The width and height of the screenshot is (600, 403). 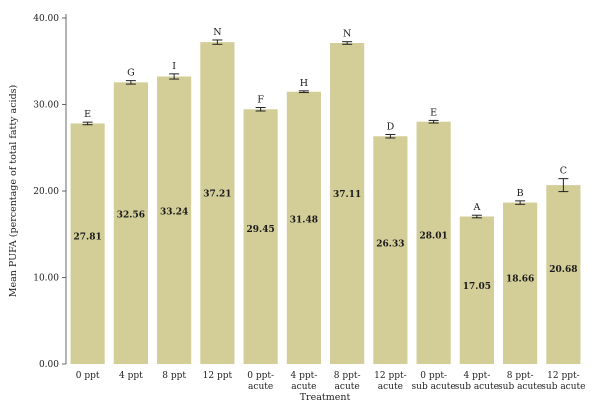 What do you see at coordinates (49, 365) in the screenshot?
I see `y-tick-label: 0.00` at bounding box center [49, 365].